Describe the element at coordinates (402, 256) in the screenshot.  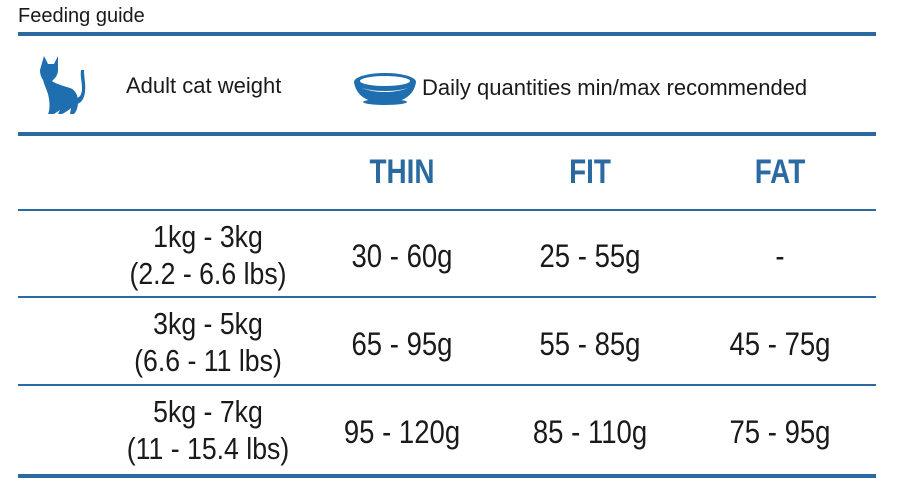
I see `cell-thin: 30 - 60g` at that location.